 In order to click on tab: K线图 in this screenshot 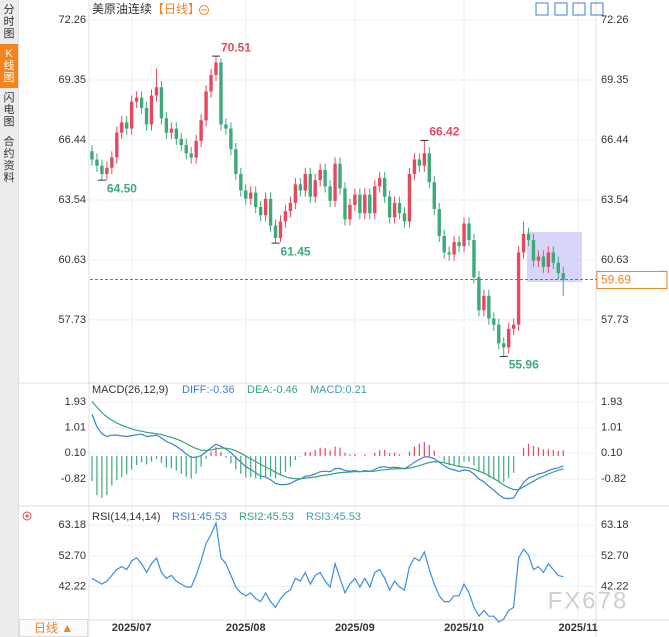, I will do `click(9, 66)`.